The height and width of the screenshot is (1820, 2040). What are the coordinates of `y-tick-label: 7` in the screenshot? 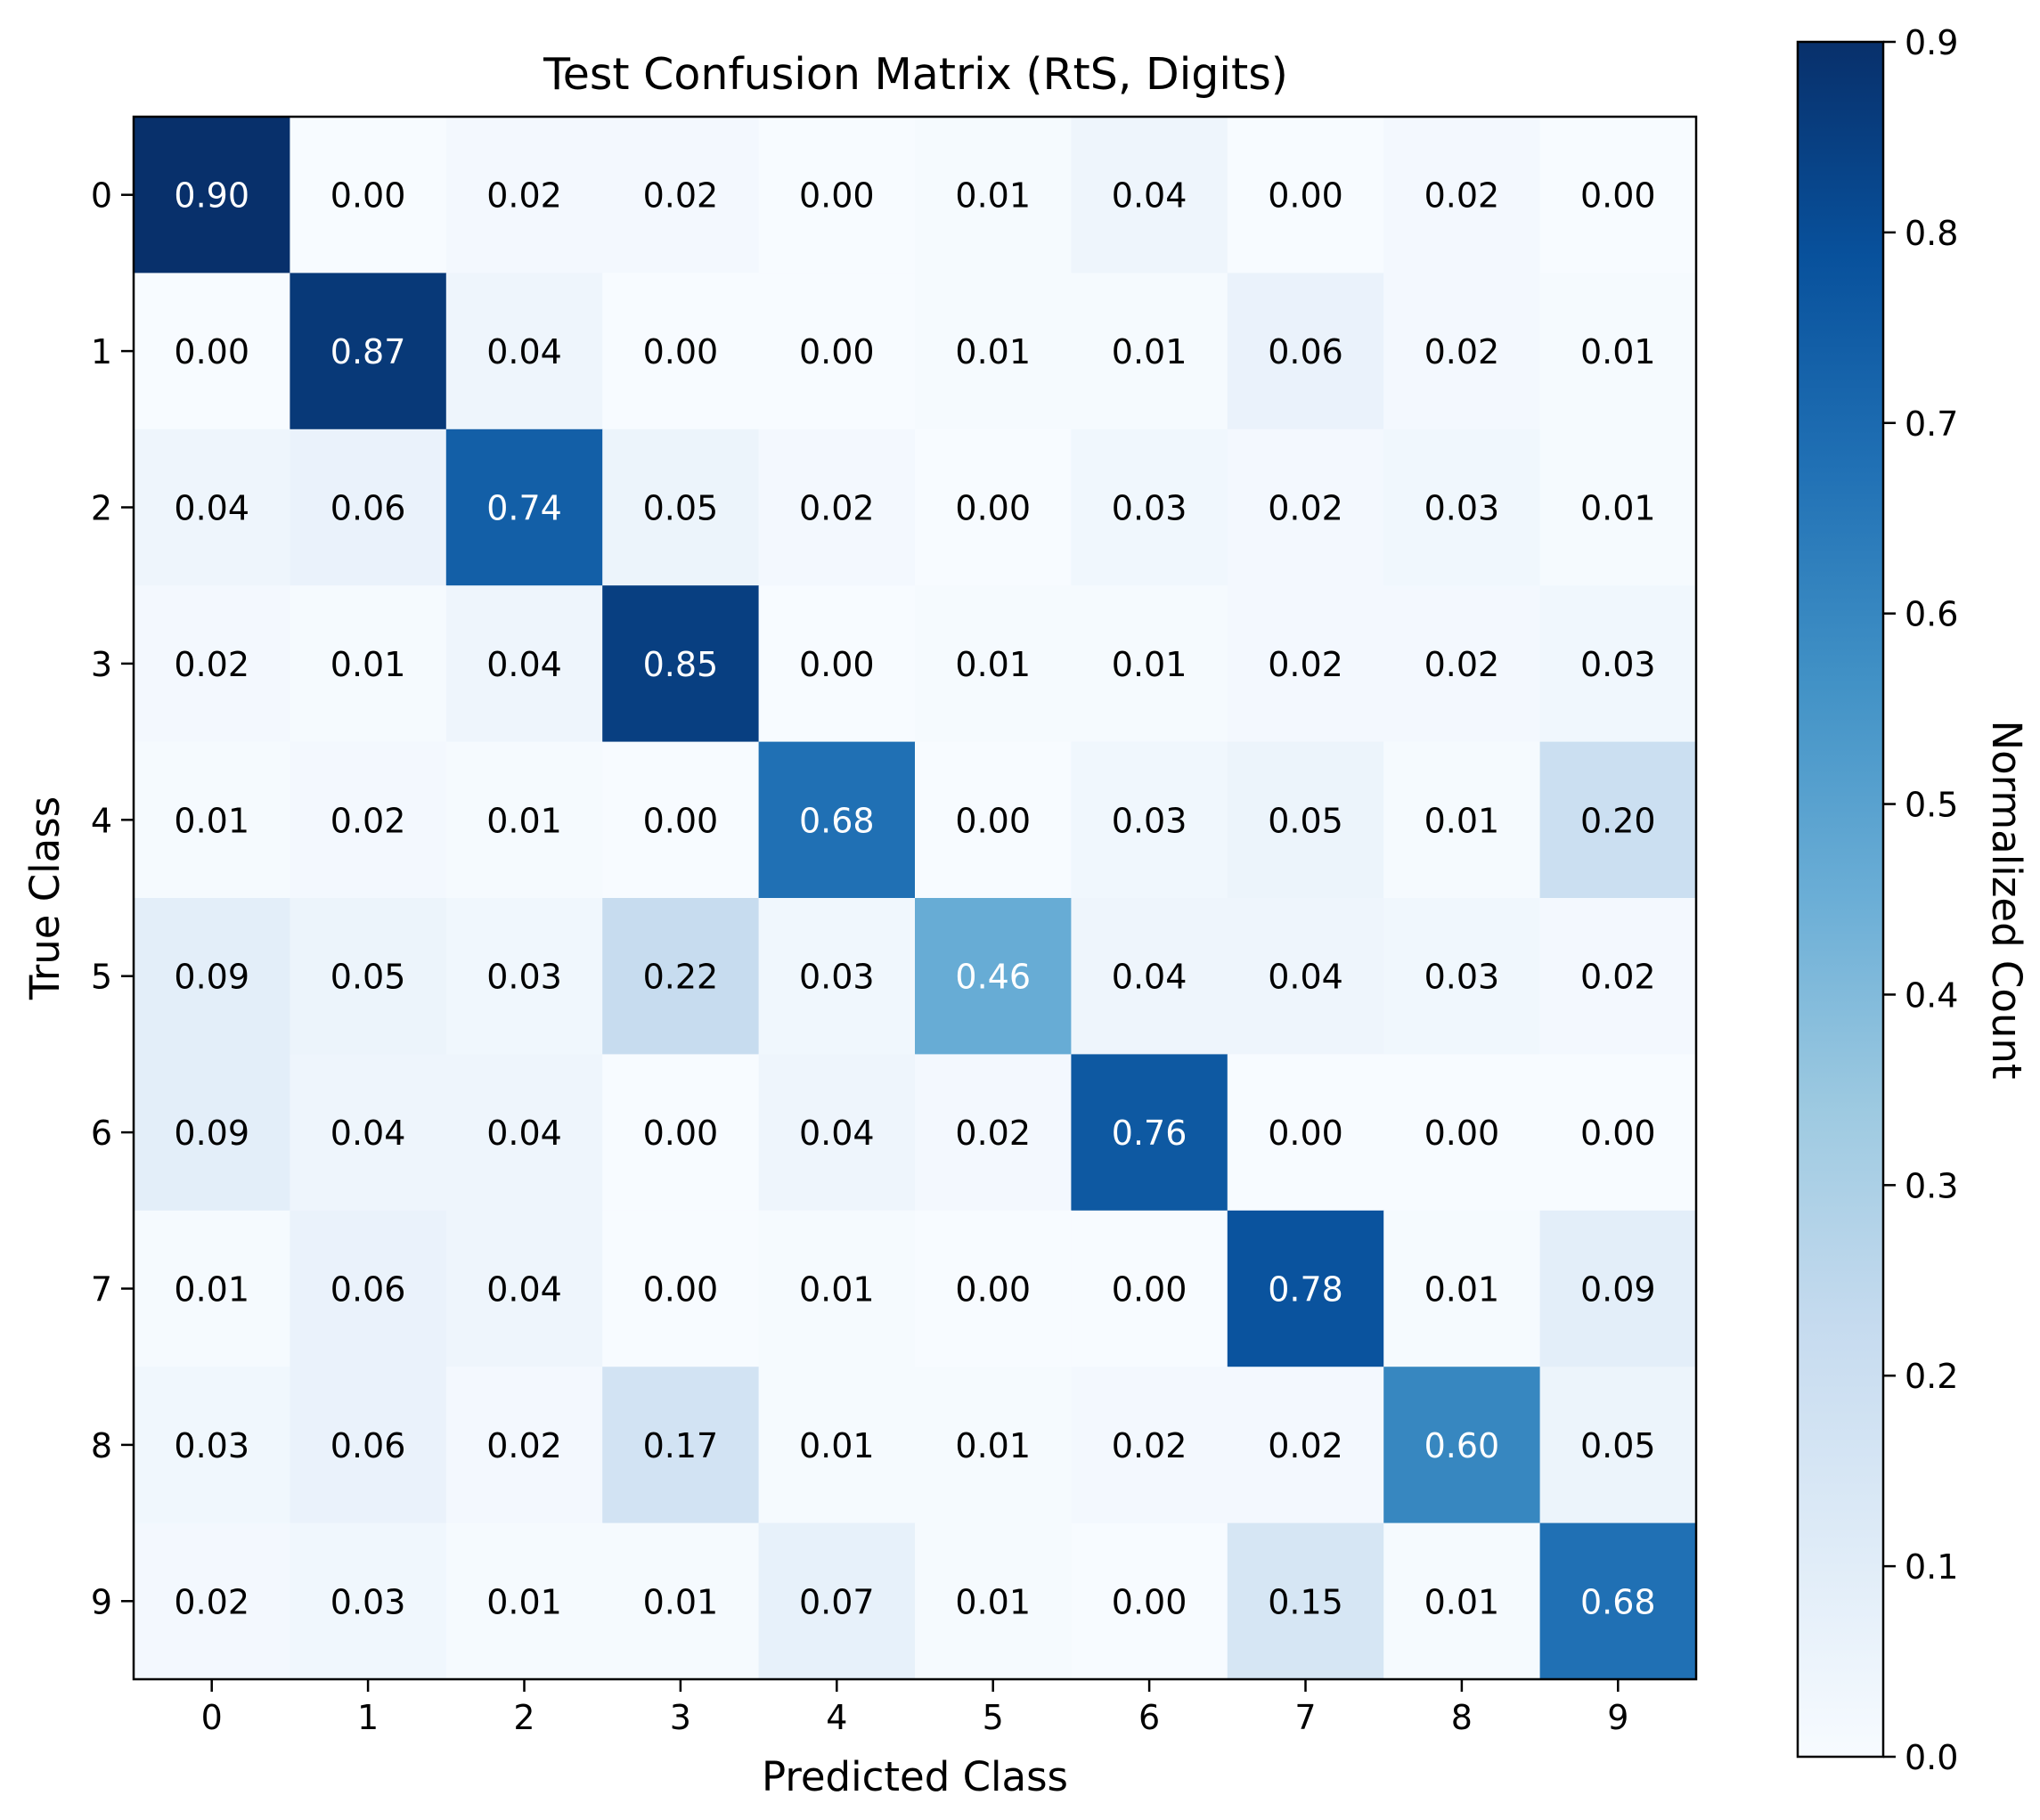 It's located at (101, 1290).